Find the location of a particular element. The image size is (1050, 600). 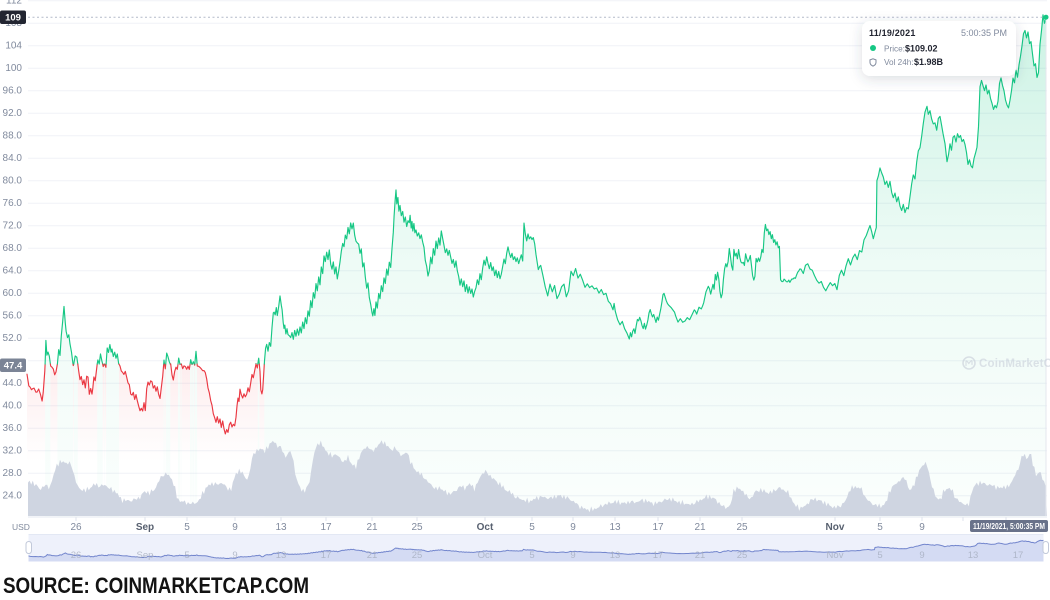

svg-text: 40.0 is located at coordinates (13, 406).